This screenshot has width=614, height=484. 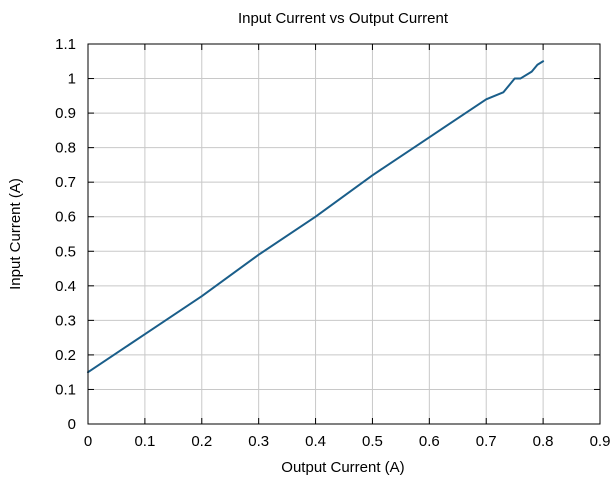 I want to click on y-tick-label: 0.5, so click(x=65, y=251).